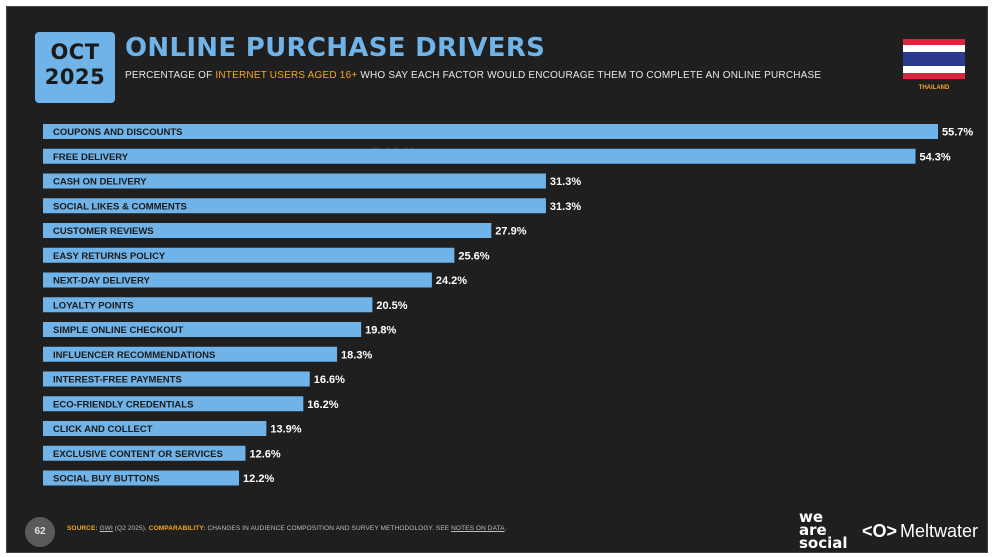  I want to click on bar-category-label: COUPONS AND DISCOUNTS, so click(118, 132).